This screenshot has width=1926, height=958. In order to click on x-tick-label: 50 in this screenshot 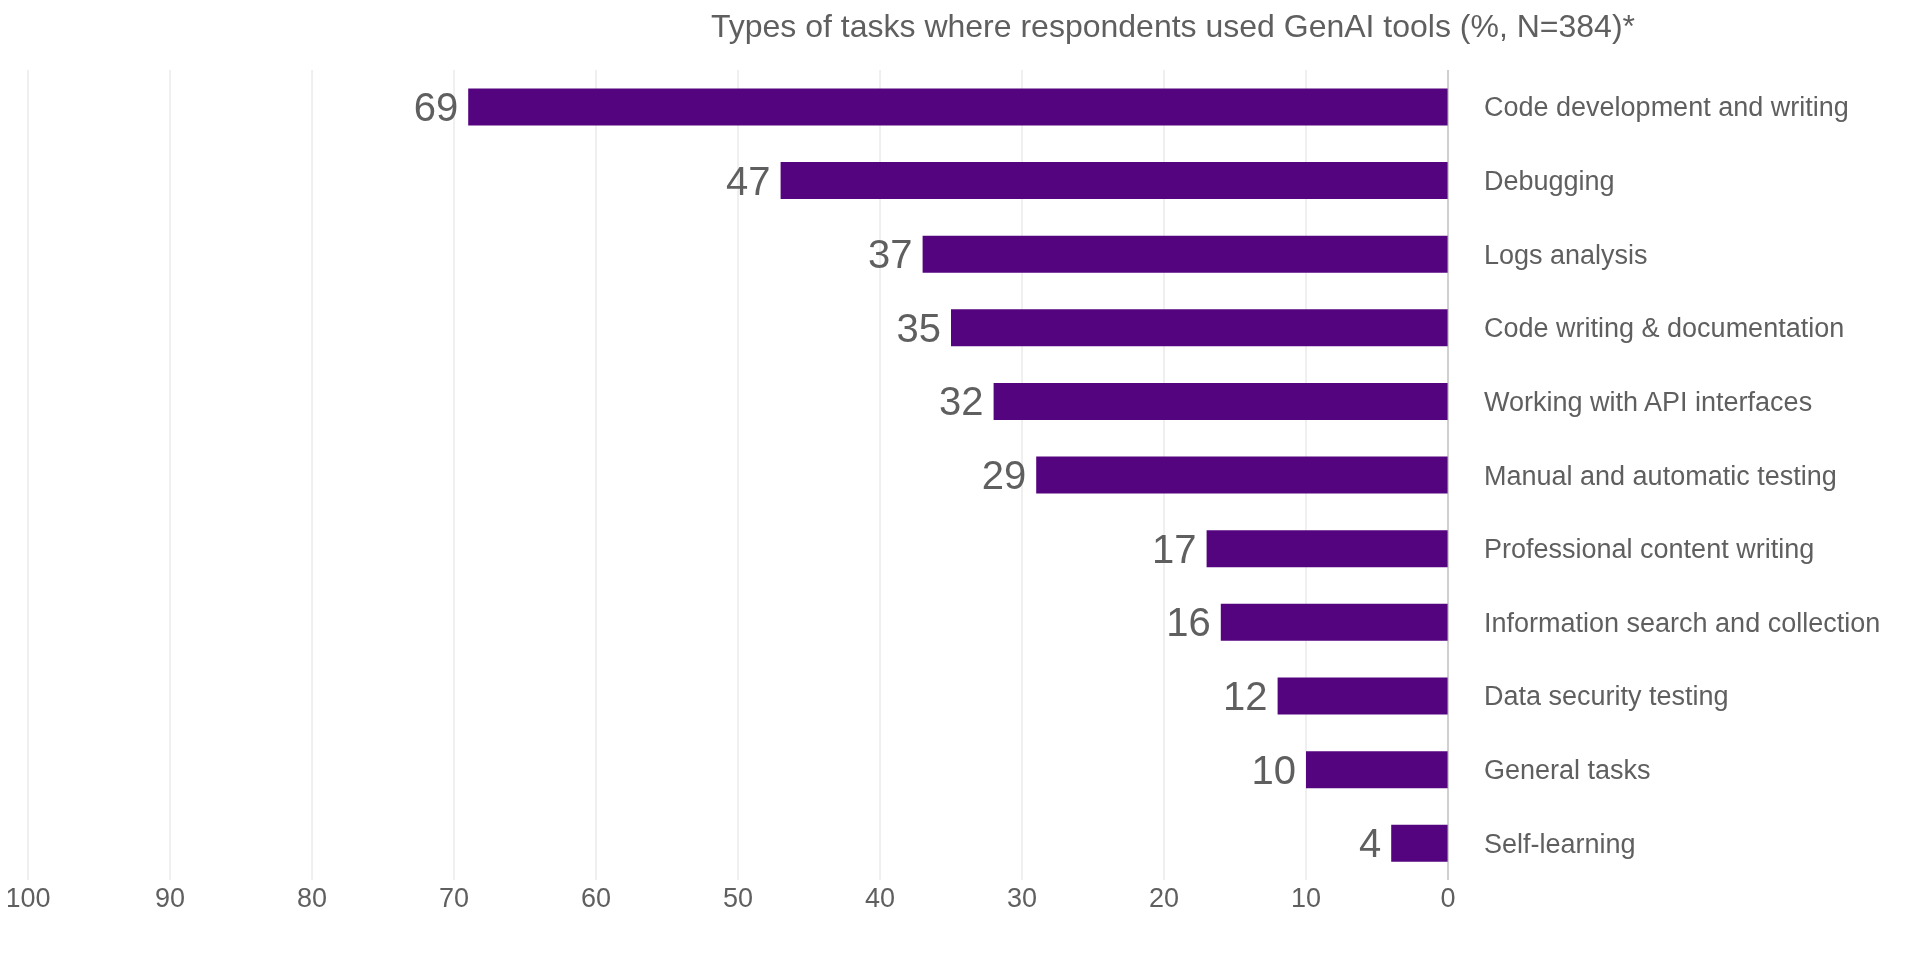, I will do `click(738, 898)`.